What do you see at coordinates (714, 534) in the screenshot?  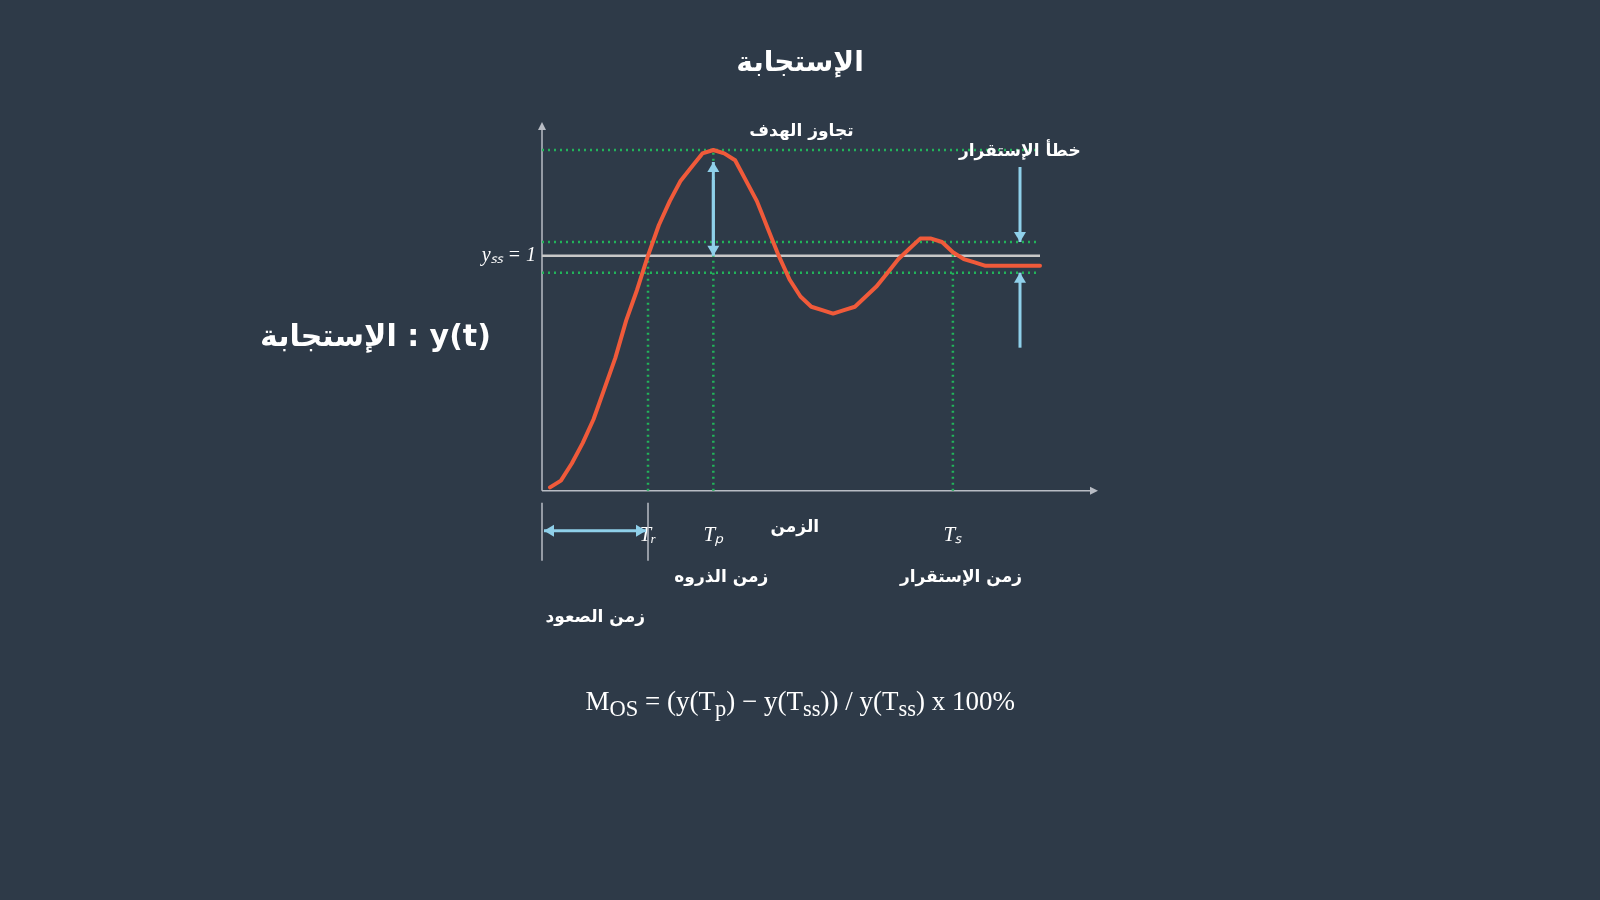 I see `x-tick-label: Tₚ` at bounding box center [714, 534].